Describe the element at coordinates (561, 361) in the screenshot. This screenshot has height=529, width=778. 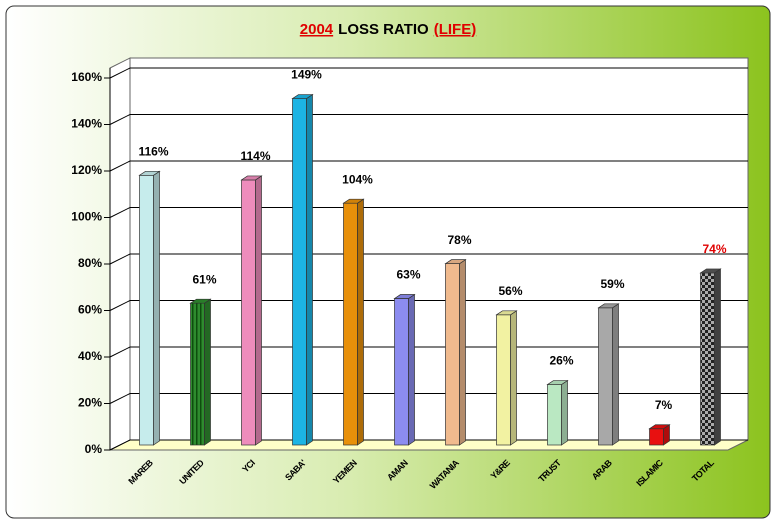
I see `value-label: 26%` at that location.